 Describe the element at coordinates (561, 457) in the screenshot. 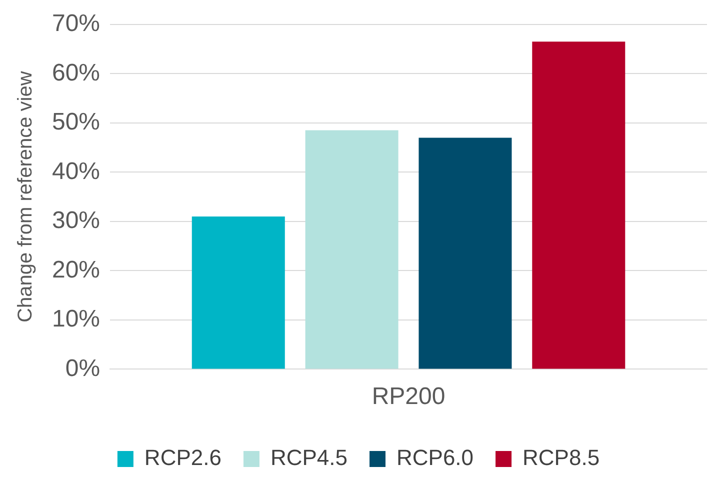

I see `legend-label: RCP8.5` at that location.